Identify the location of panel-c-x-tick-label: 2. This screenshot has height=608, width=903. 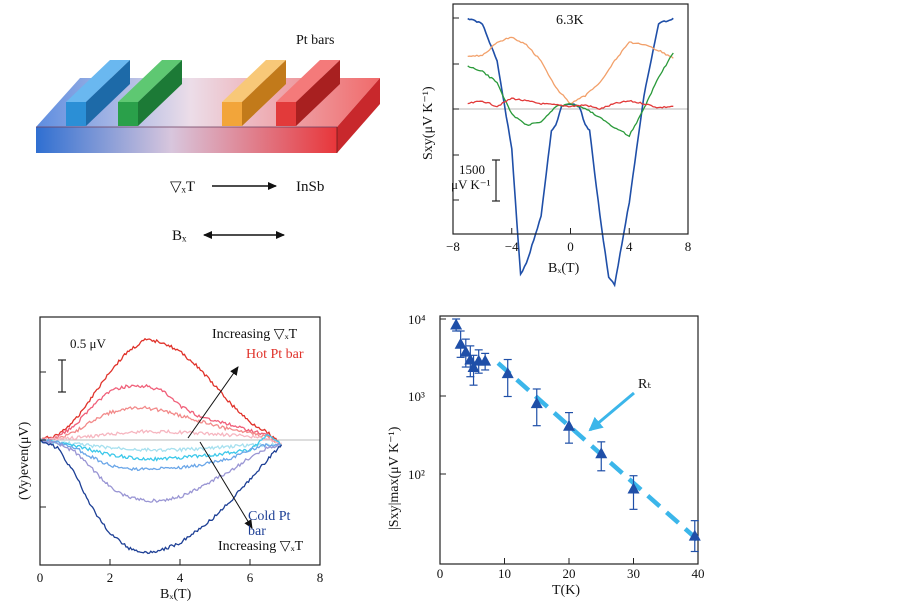
(110, 577).